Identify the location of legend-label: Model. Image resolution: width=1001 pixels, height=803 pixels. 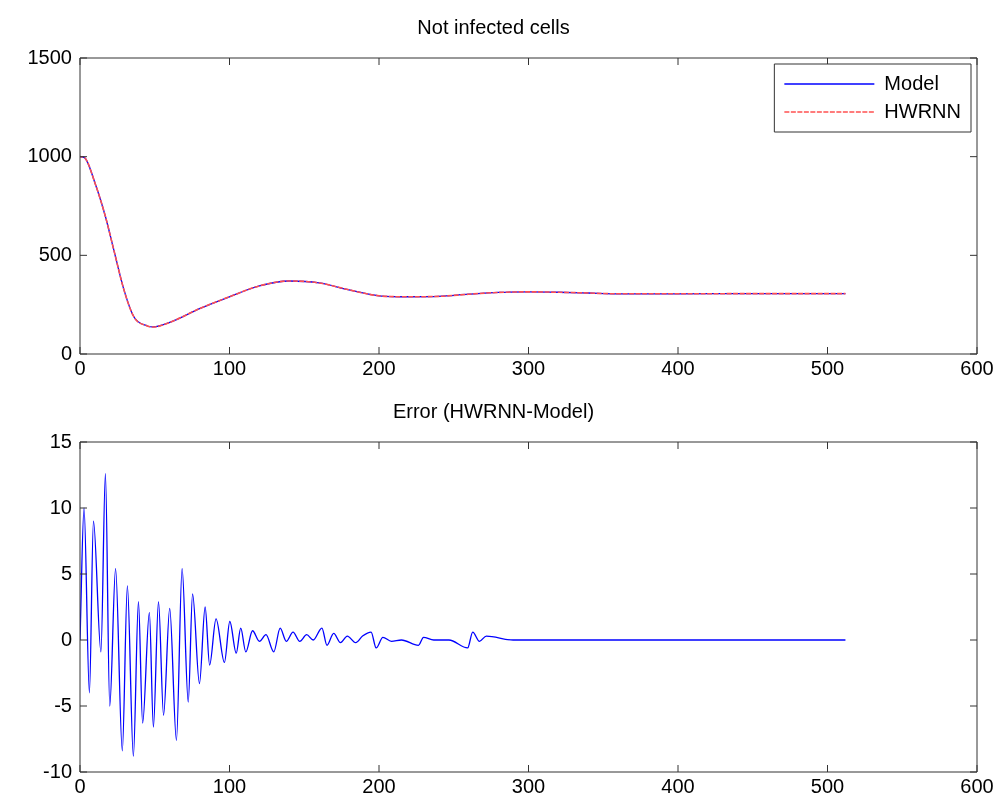
(911, 82).